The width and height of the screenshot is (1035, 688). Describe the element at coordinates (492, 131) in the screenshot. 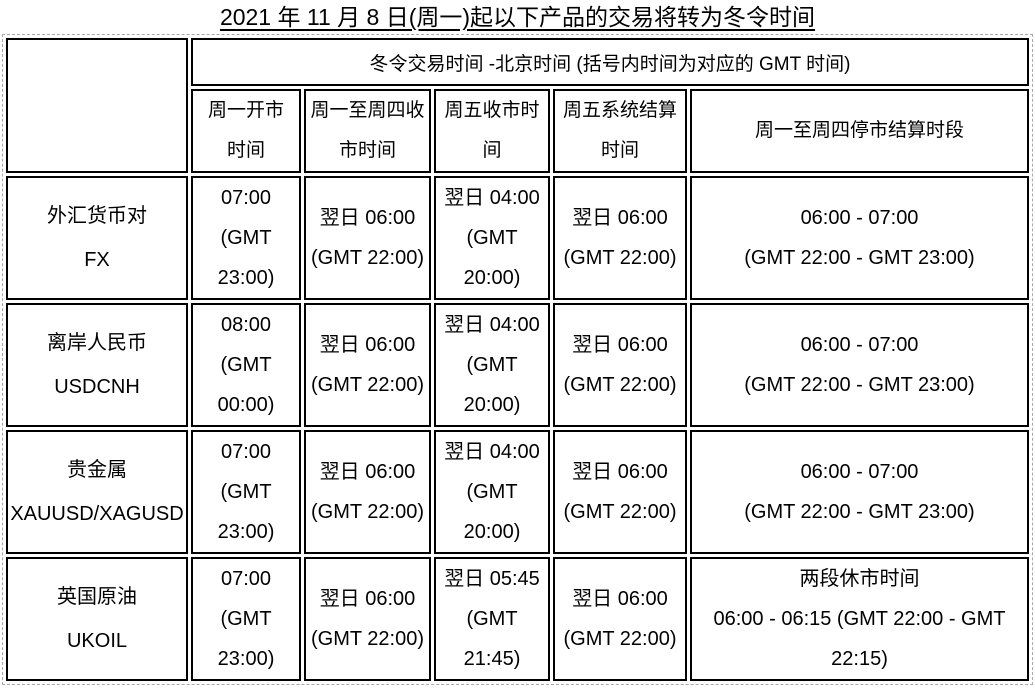

I see `col-header-friday-close: 周五收市时 间` at that location.